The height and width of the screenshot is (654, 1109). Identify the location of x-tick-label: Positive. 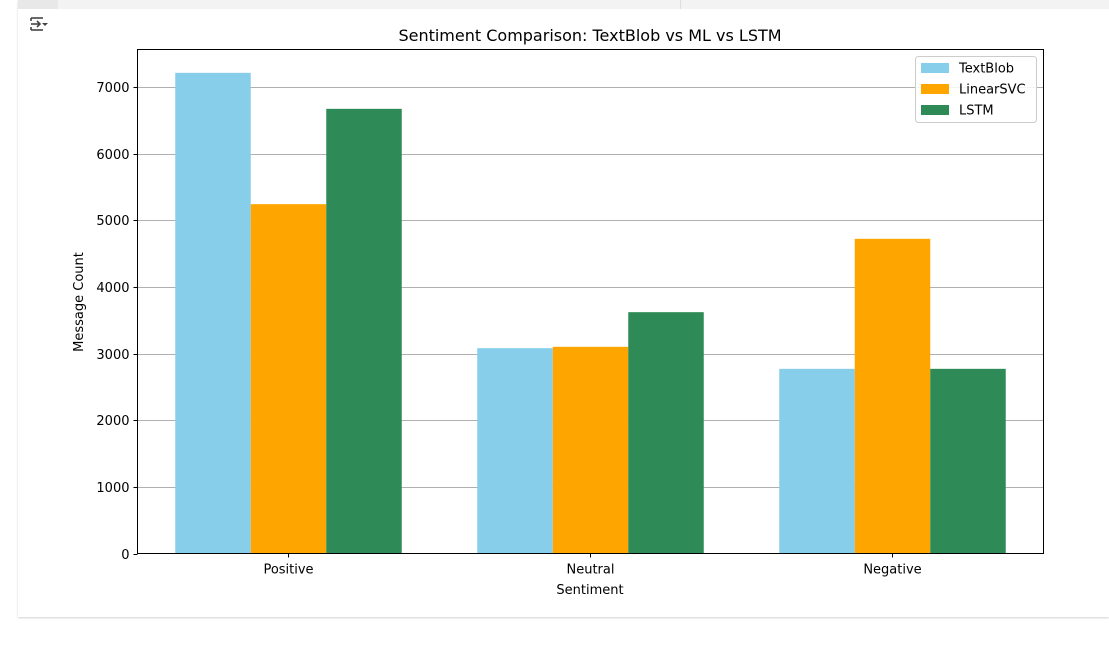
(288, 570).